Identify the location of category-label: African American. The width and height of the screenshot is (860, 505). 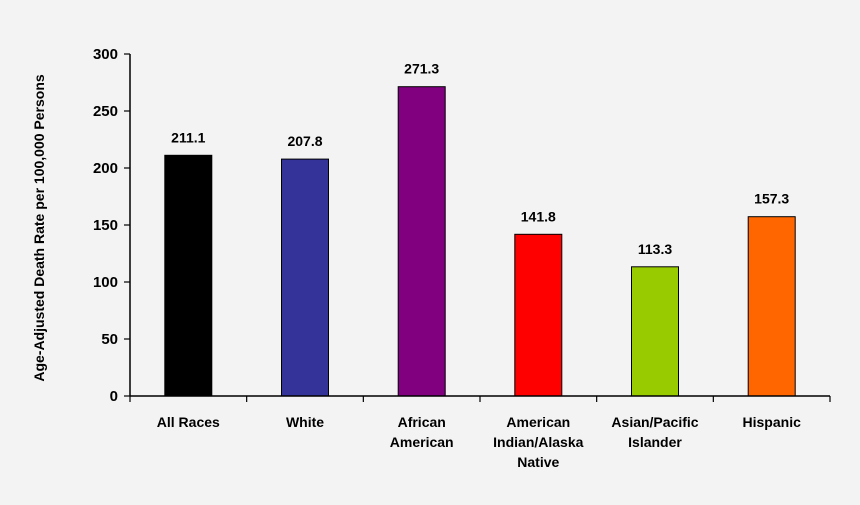
(422, 432).